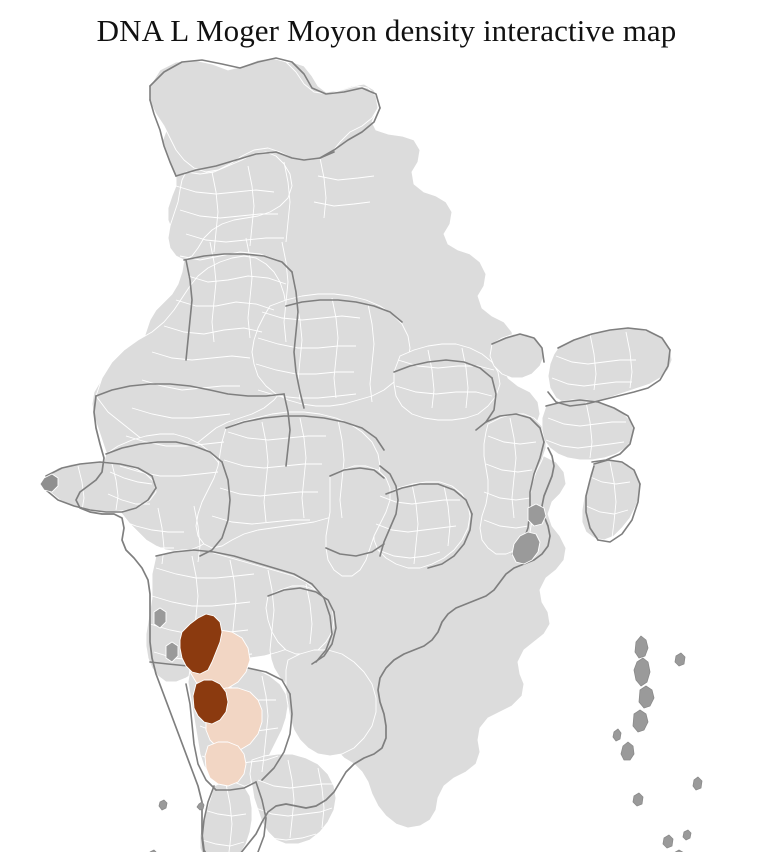  I want to click on shaded-district-coastal, so click(225, 764).